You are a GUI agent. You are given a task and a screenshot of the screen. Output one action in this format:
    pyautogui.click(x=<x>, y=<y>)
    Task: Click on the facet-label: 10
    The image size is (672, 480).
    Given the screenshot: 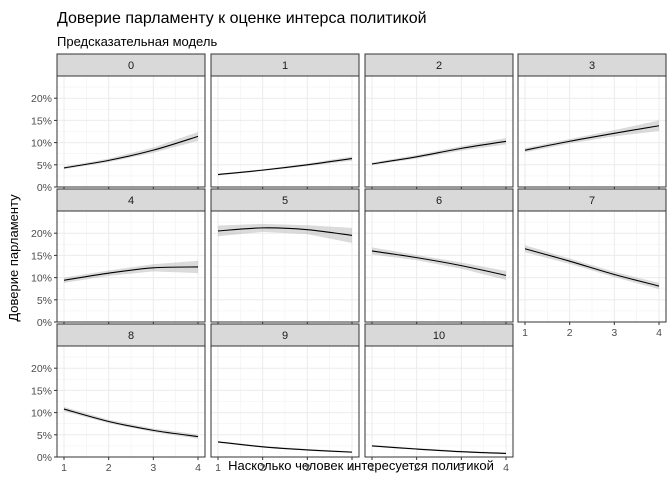 What is the action you would take?
    pyautogui.click(x=439, y=336)
    